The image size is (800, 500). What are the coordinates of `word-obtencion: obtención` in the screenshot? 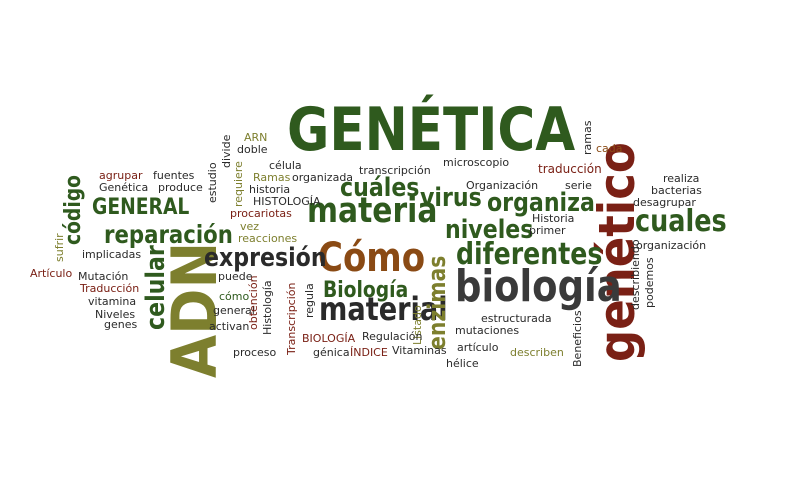 It's located at (253, 302).